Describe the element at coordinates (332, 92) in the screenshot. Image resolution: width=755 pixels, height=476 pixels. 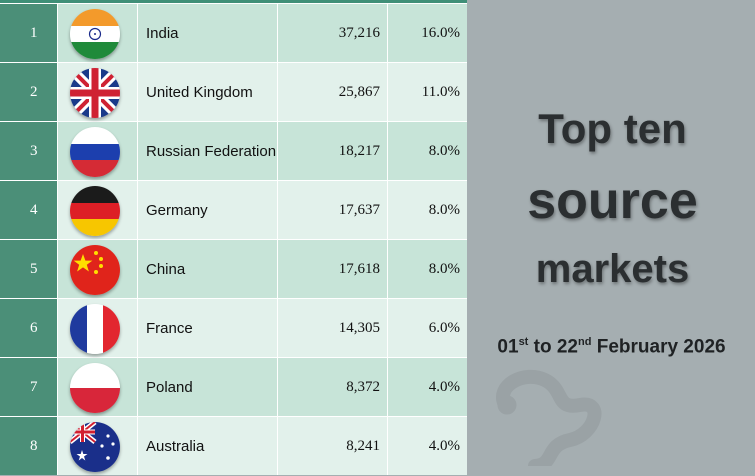
I see `visitors-value: 25,867` at that location.